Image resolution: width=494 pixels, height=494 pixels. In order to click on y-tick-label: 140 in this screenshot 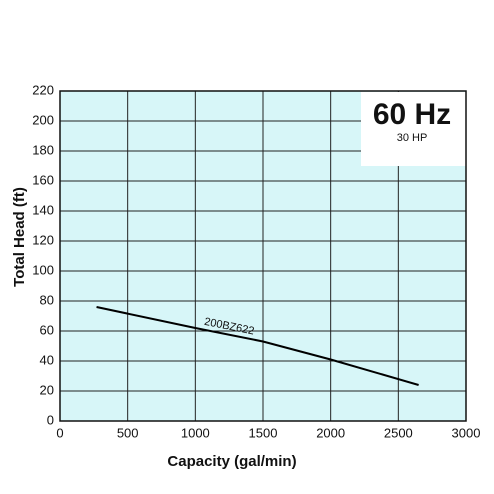, I will do `click(43, 209)`.